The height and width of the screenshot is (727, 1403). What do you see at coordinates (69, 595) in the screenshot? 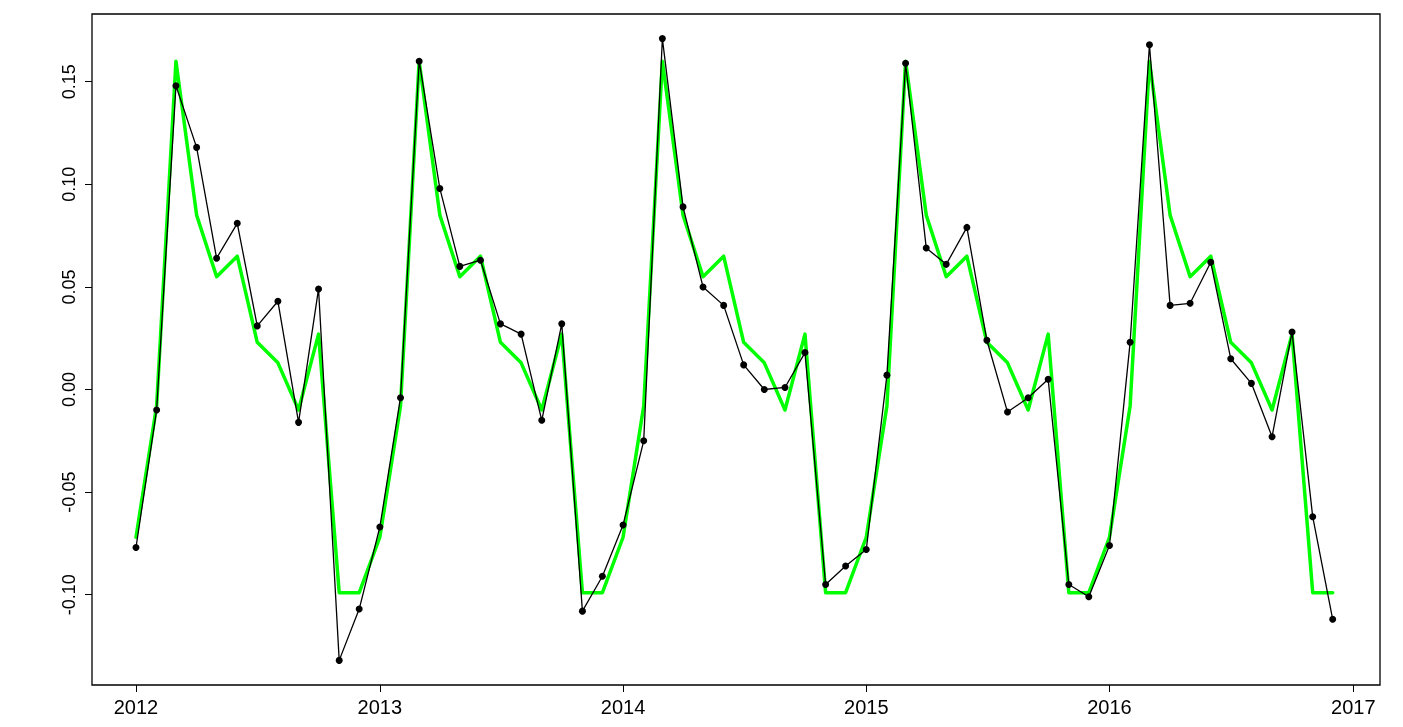
I see `y-tick-label: -0.10` at bounding box center [69, 595].